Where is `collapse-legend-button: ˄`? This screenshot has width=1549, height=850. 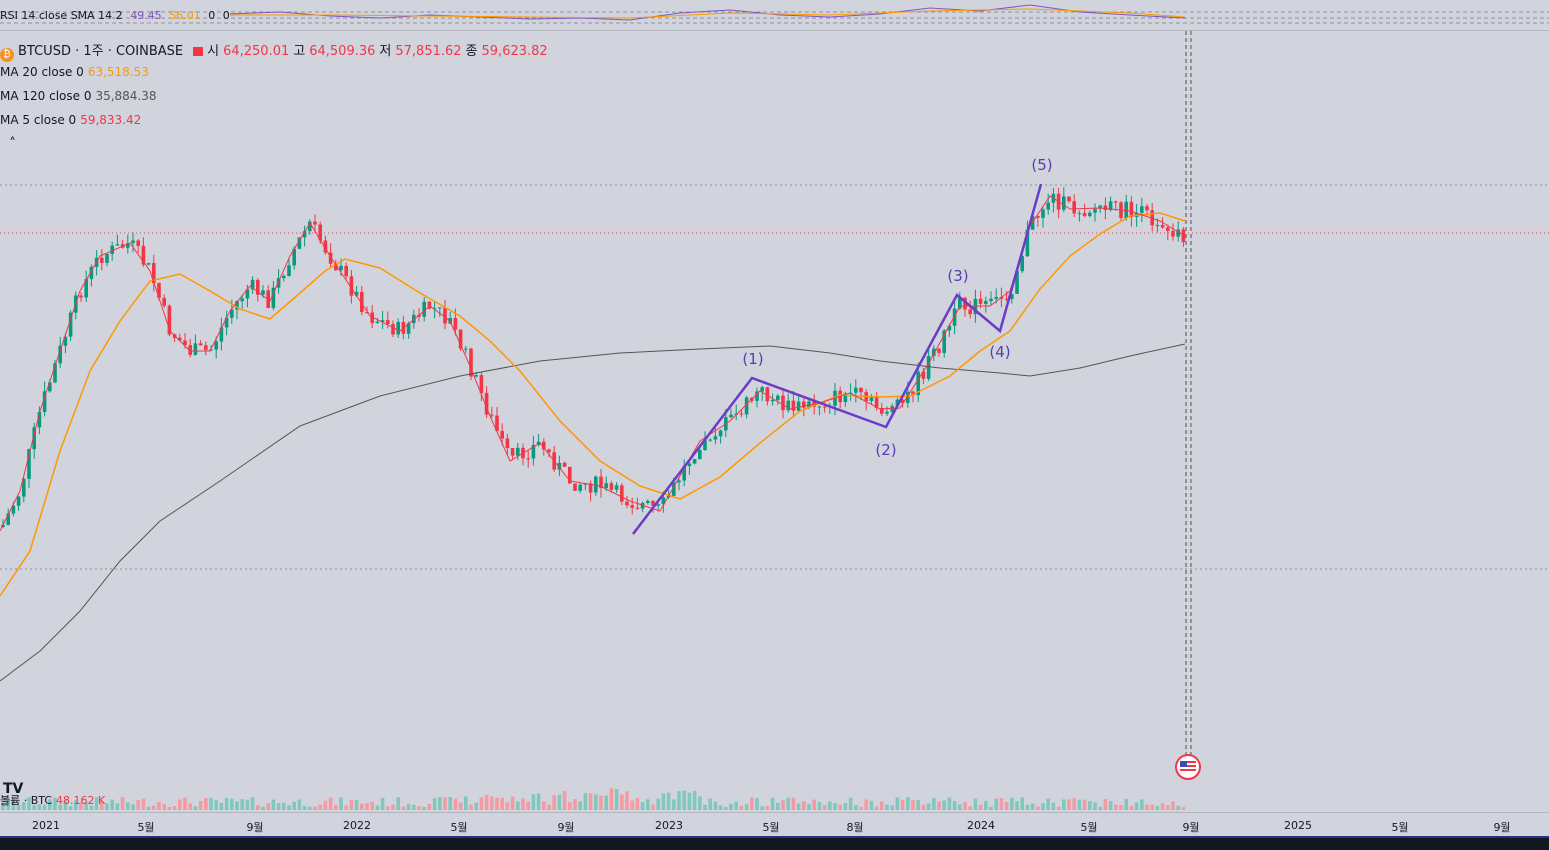 collapse-legend-button: ˄ is located at coordinates (12, 144).